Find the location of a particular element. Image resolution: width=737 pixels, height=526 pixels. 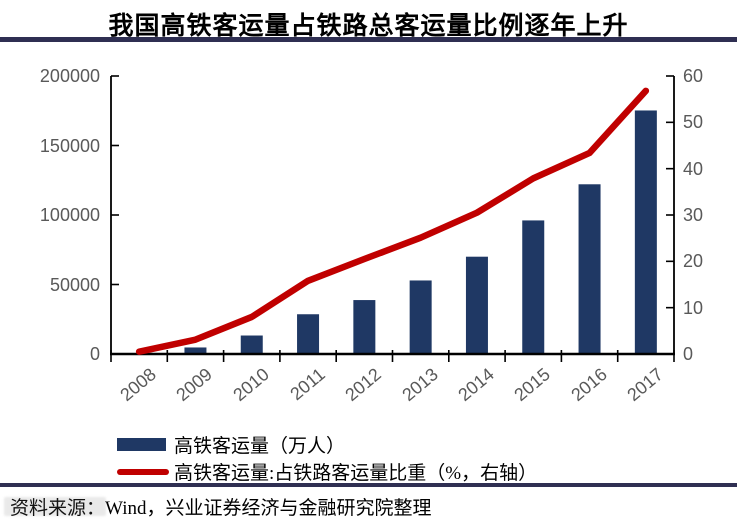

right-axis-label: 0 is located at coordinates (688, 354).